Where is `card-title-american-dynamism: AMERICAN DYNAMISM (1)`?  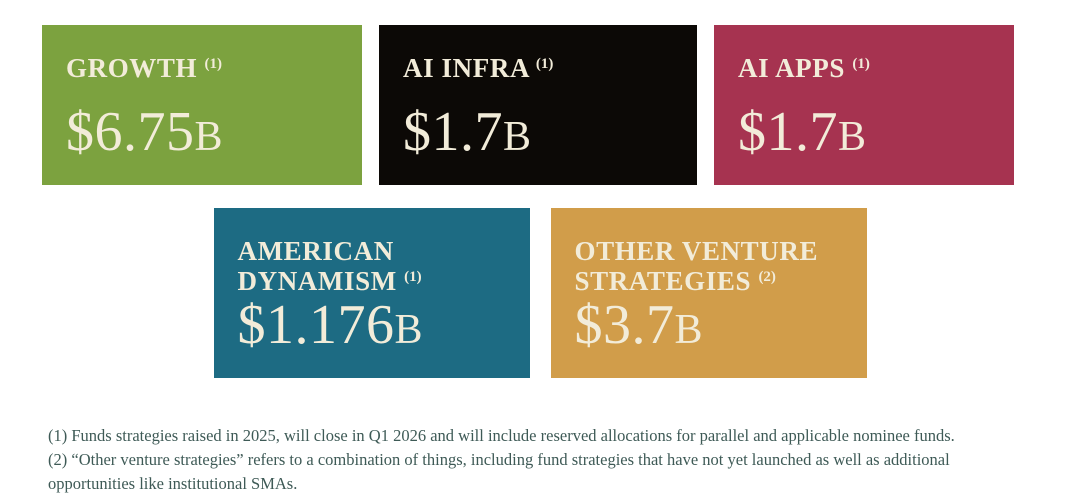
card-title-american-dynamism: AMERICAN DYNAMISM (1) is located at coordinates (372, 266).